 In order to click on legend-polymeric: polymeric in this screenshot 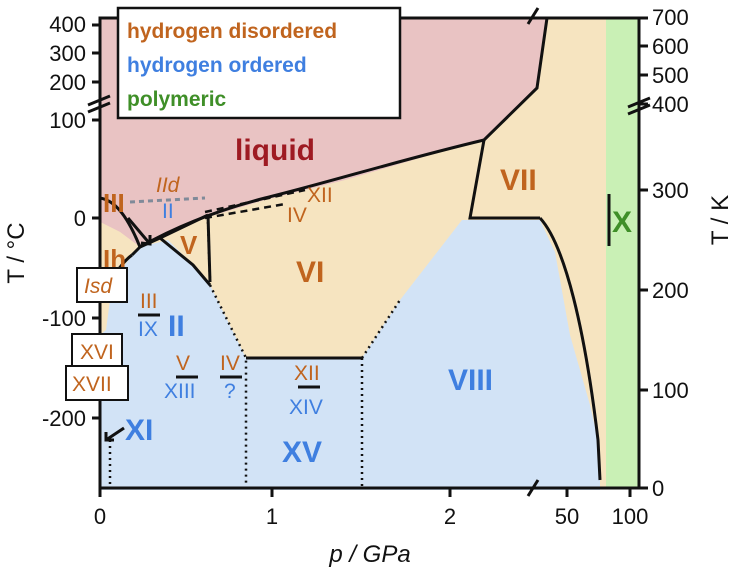, I will do `click(177, 99)`.